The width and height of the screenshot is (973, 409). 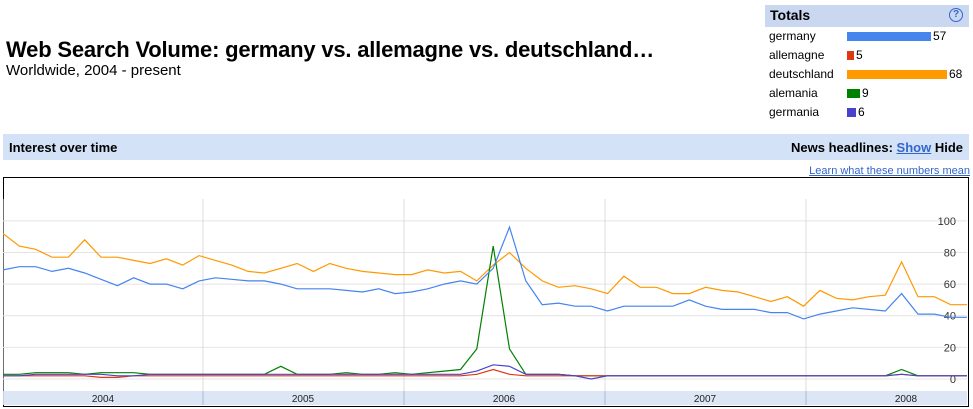 What do you see at coordinates (103, 399) in the screenshot?
I see `x-tick-label: 2004` at bounding box center [103, 399].